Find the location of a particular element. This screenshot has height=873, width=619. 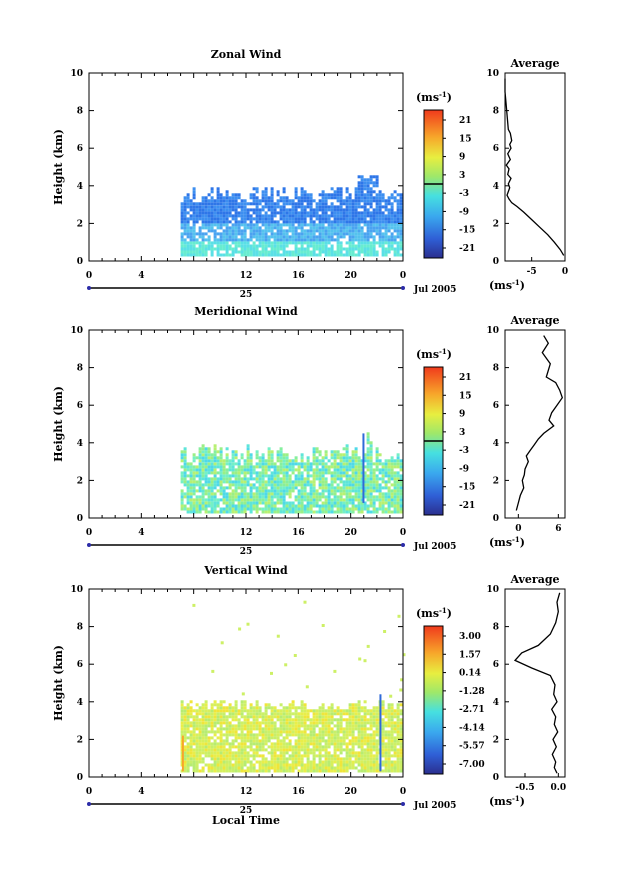

y-tick-label: 10 is located at coordinates (76, 590).